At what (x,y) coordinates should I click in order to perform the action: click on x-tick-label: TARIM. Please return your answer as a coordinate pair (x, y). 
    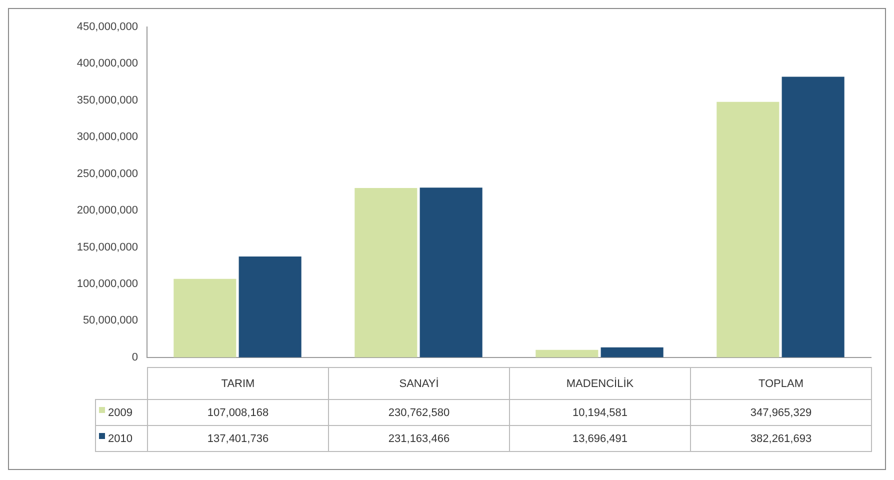
    Looking at the image, I should click on (238, 384).